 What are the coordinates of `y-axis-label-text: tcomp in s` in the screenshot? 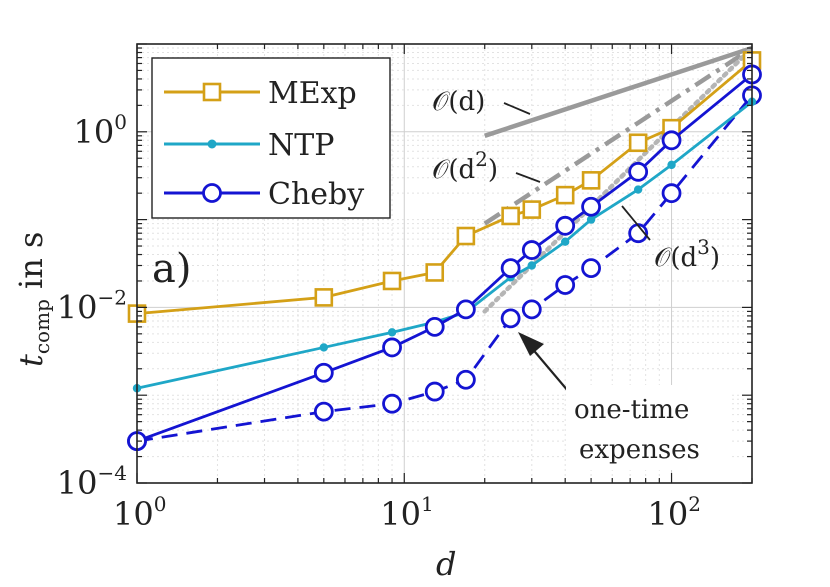 It's located at (33, 299).